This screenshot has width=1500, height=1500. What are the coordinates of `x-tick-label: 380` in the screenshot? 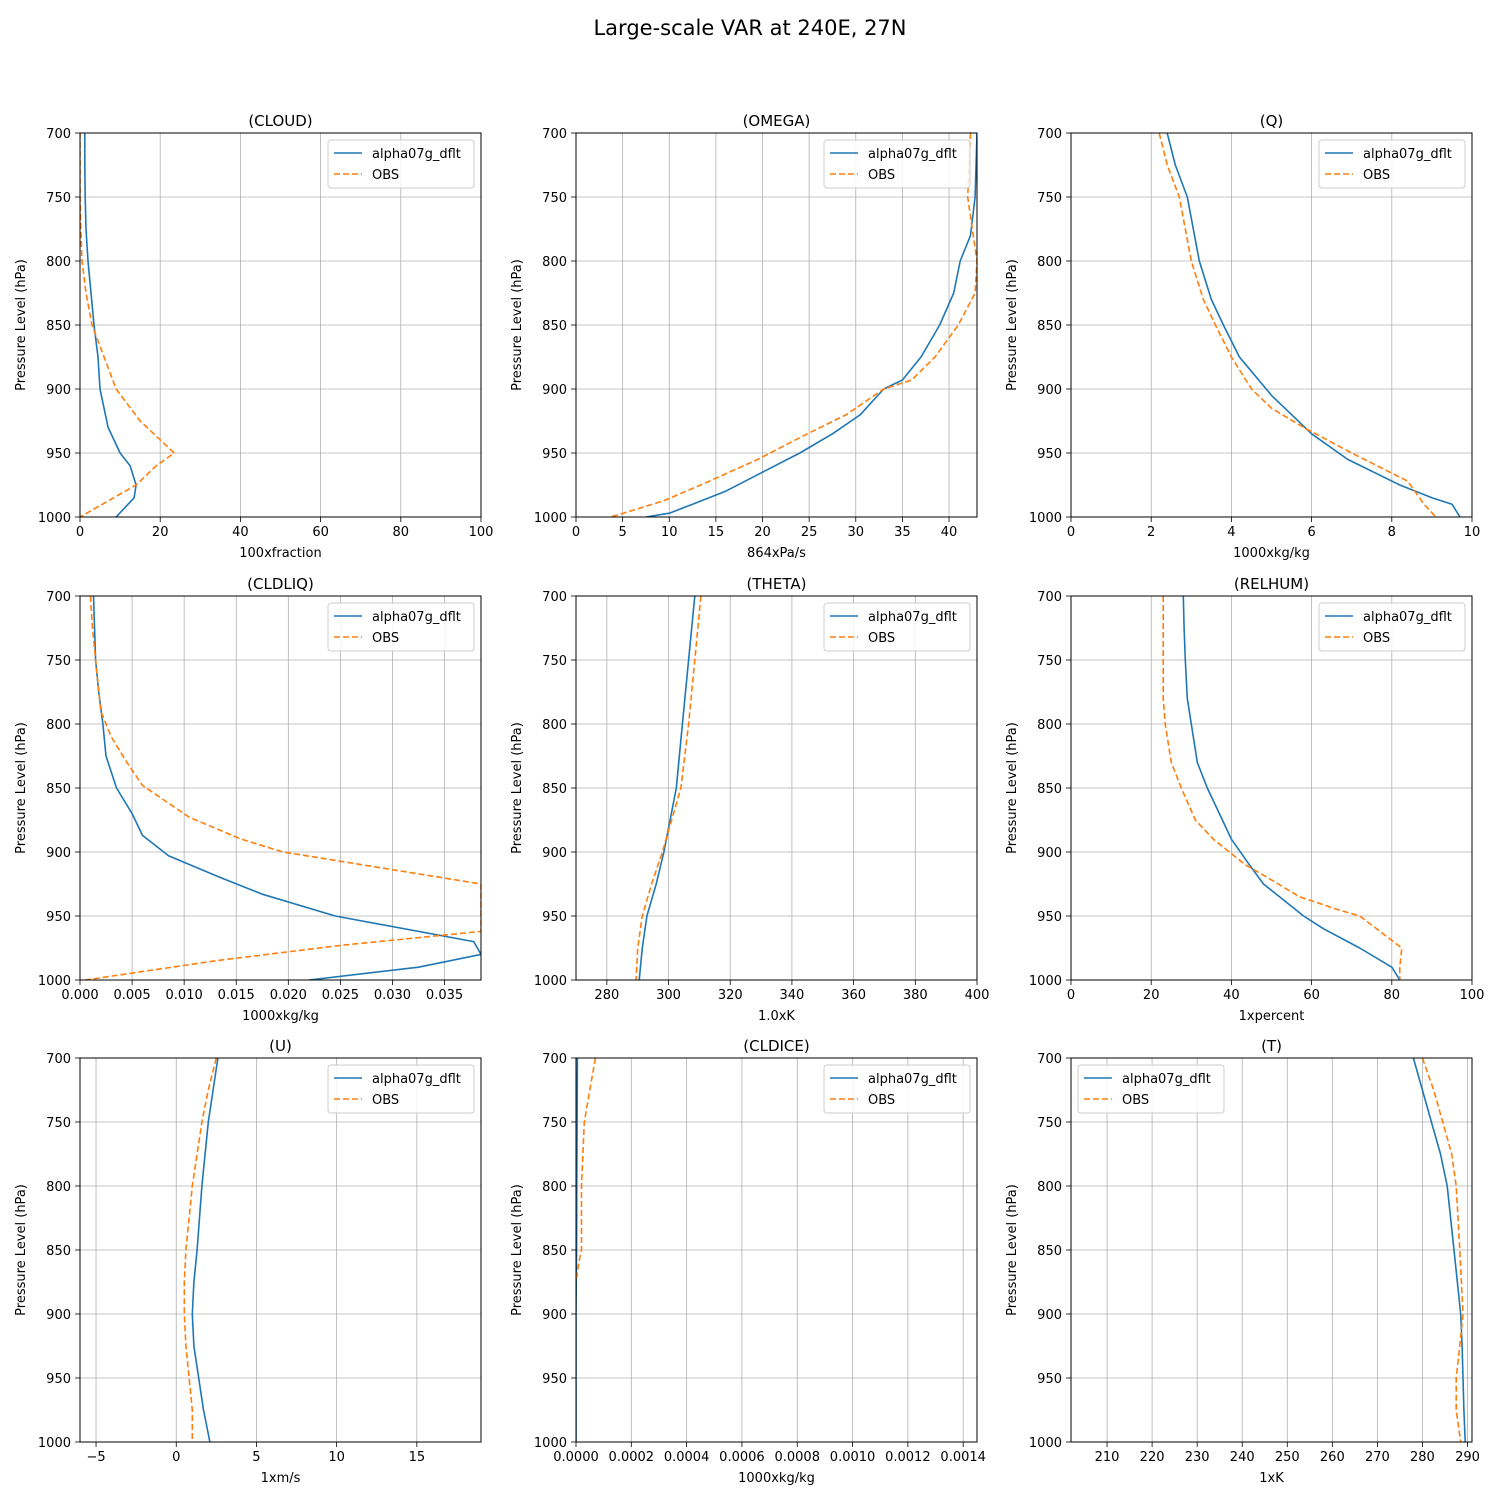 It's located at (915, 995).